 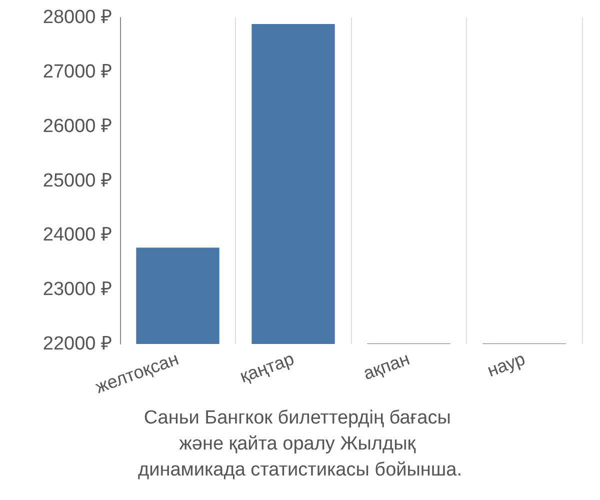 What do you see at coordinates (77, 181) in the screenshot?
I see `y-tick-label: 25000 ₽` at bounding box center [77, 181].